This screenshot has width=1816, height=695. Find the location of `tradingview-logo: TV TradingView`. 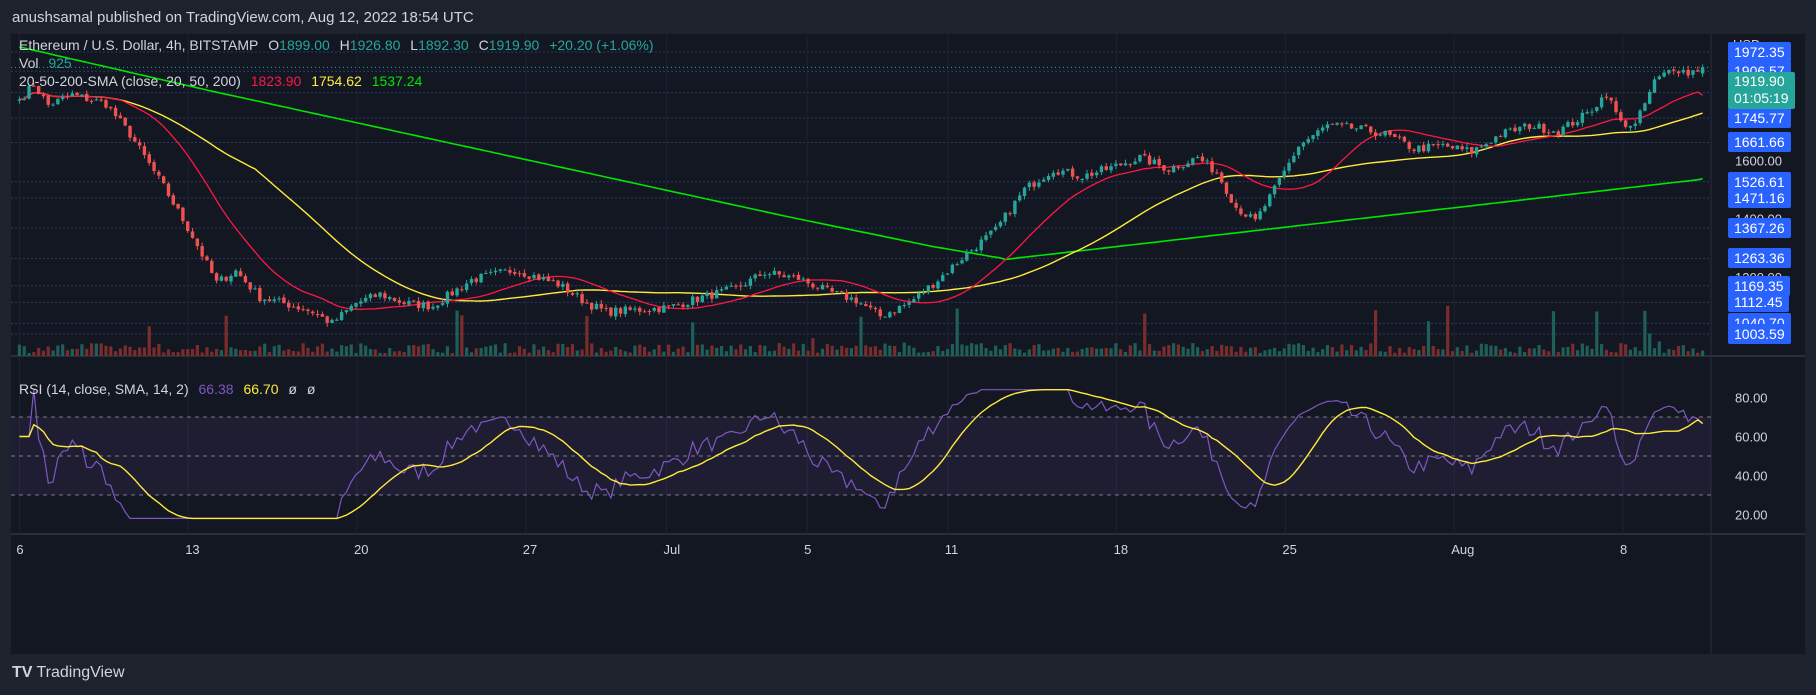

tradingview-logo: TV TradingView is located at coordinates (68, 675).